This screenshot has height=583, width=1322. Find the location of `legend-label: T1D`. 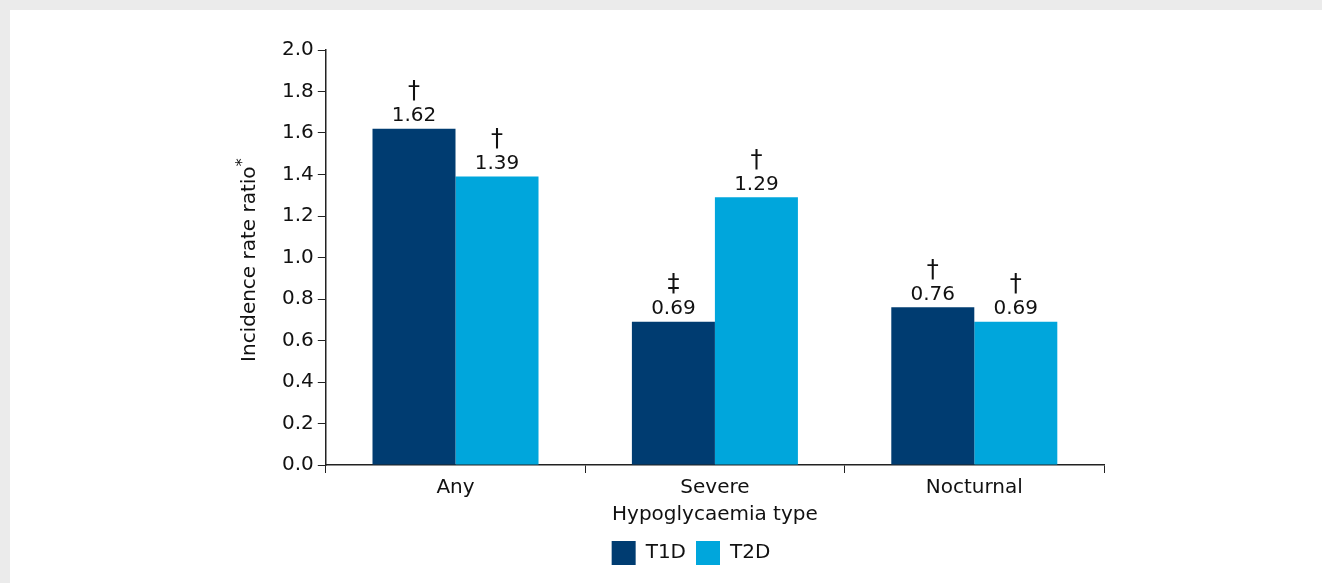

legend-label: T1D is located at coordinates (665, 551).